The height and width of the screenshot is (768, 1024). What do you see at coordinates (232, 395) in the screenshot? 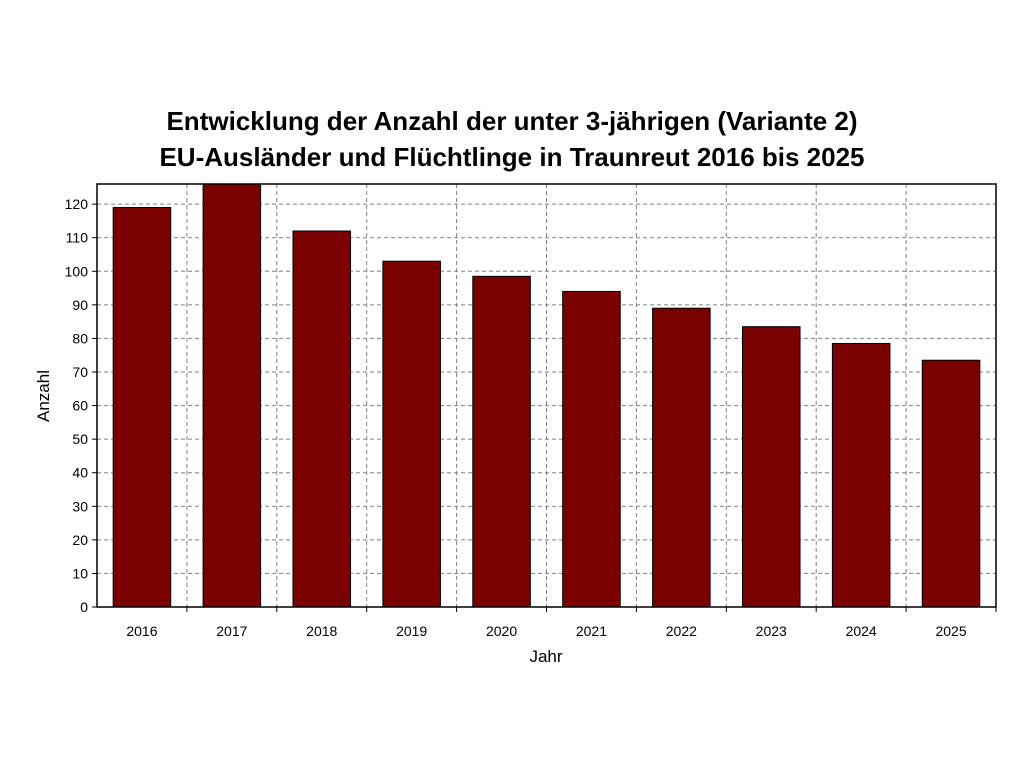
I see `bar-2017` at bounding box center [232, 395].